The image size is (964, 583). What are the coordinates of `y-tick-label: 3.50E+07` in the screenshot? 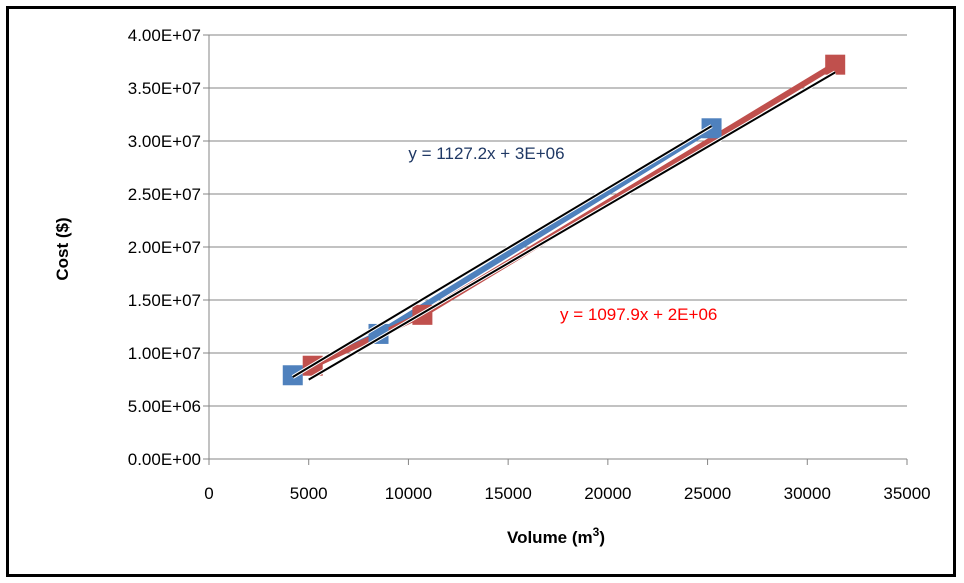 It's located at (164, 88).